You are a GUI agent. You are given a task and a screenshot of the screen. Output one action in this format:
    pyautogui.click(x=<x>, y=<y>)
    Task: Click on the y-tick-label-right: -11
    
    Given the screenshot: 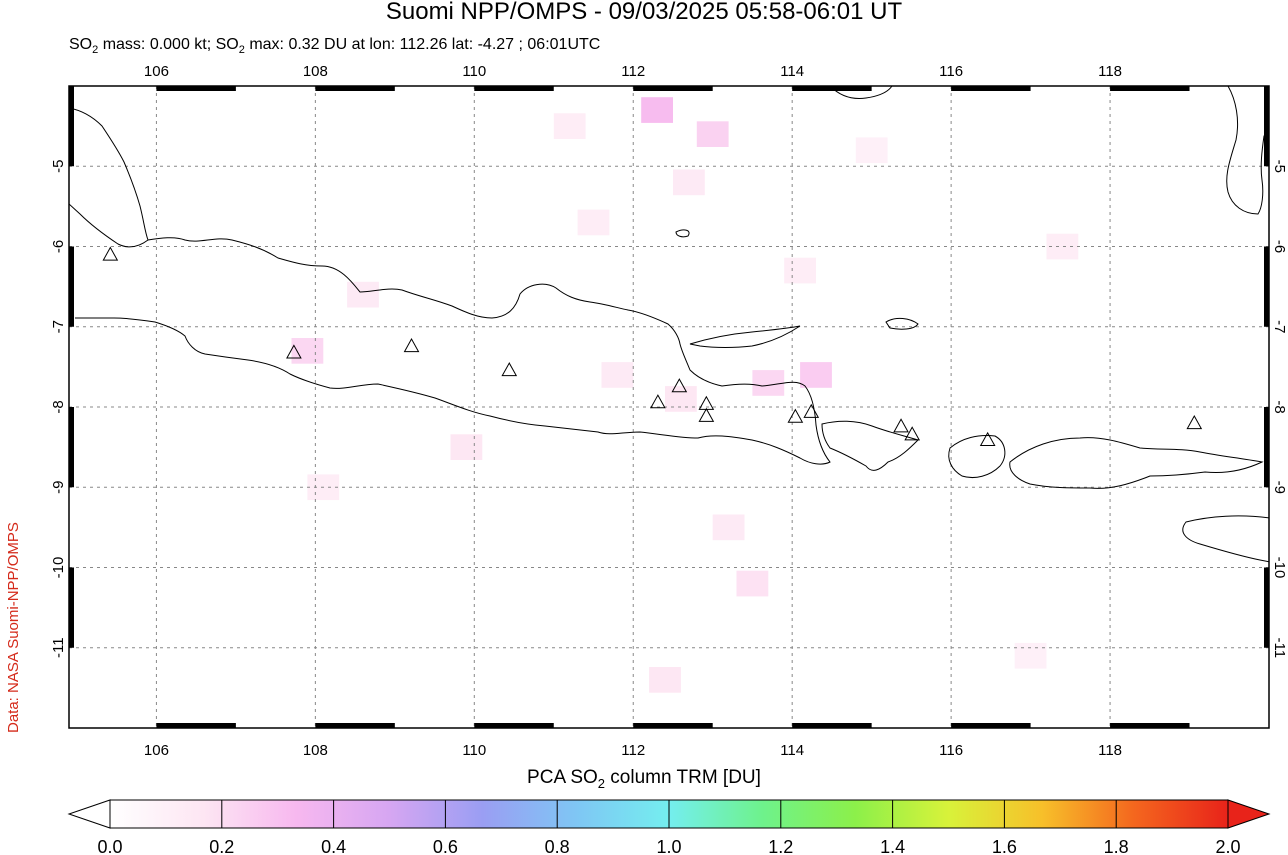 What is the action you would take?
    pyautogui.click(x=1279, y=647)
    